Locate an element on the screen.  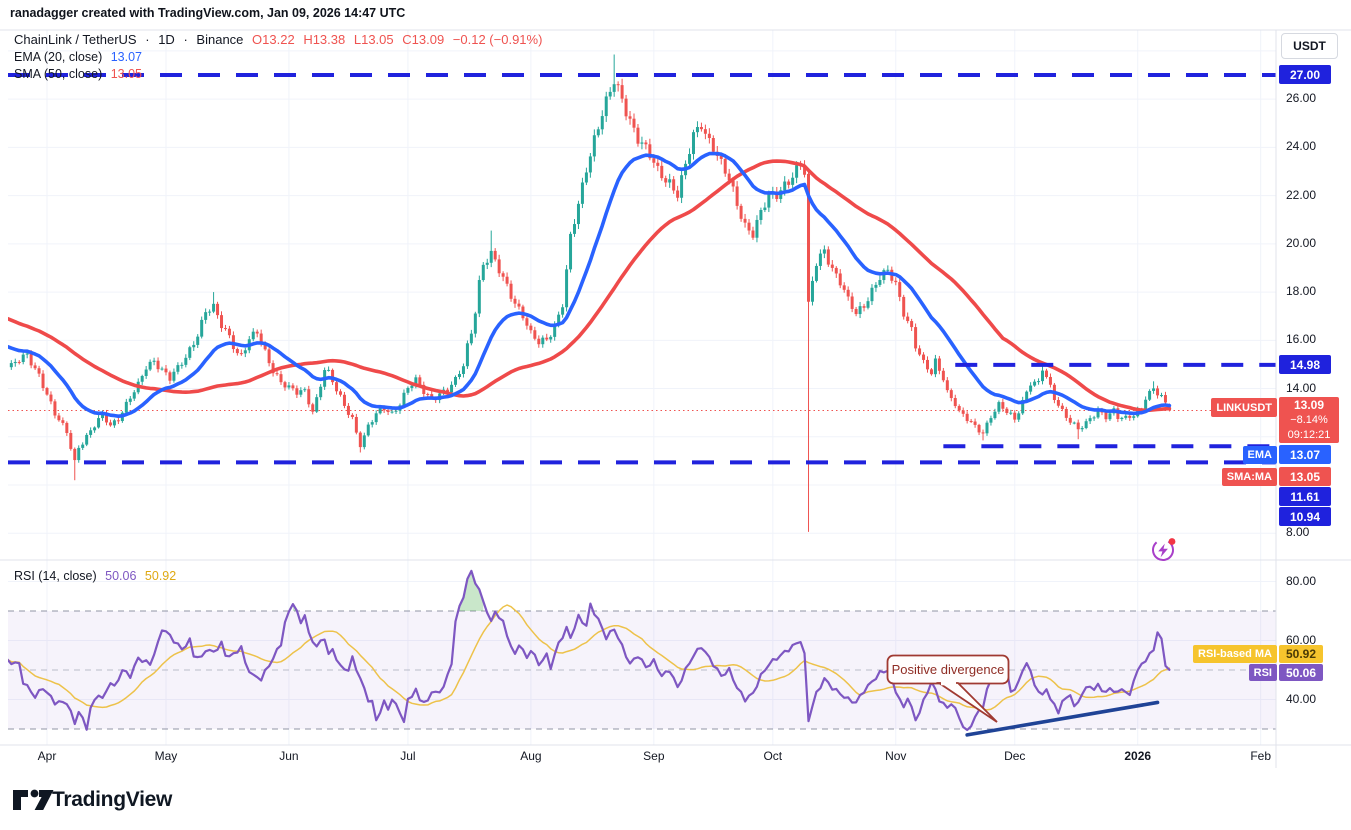
rsi-indicator-label: RSI (14, close) is located at coordinates (55, 576).